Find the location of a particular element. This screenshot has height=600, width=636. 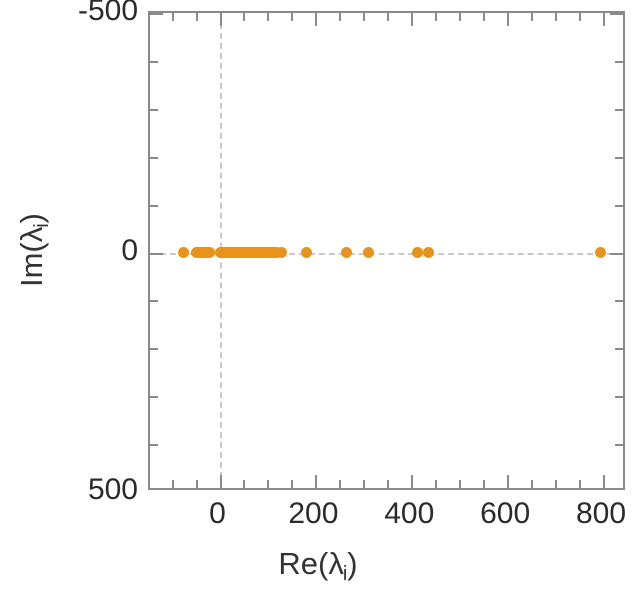

x-axis-label: Re(λi) is located at coordinates (318, 566).